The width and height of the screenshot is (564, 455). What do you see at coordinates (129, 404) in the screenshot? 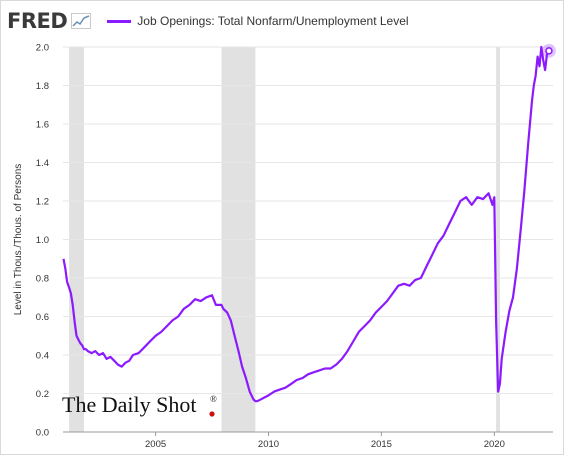
I see `watermark-text: The Daily Shot` at bounding box center [129, 404].